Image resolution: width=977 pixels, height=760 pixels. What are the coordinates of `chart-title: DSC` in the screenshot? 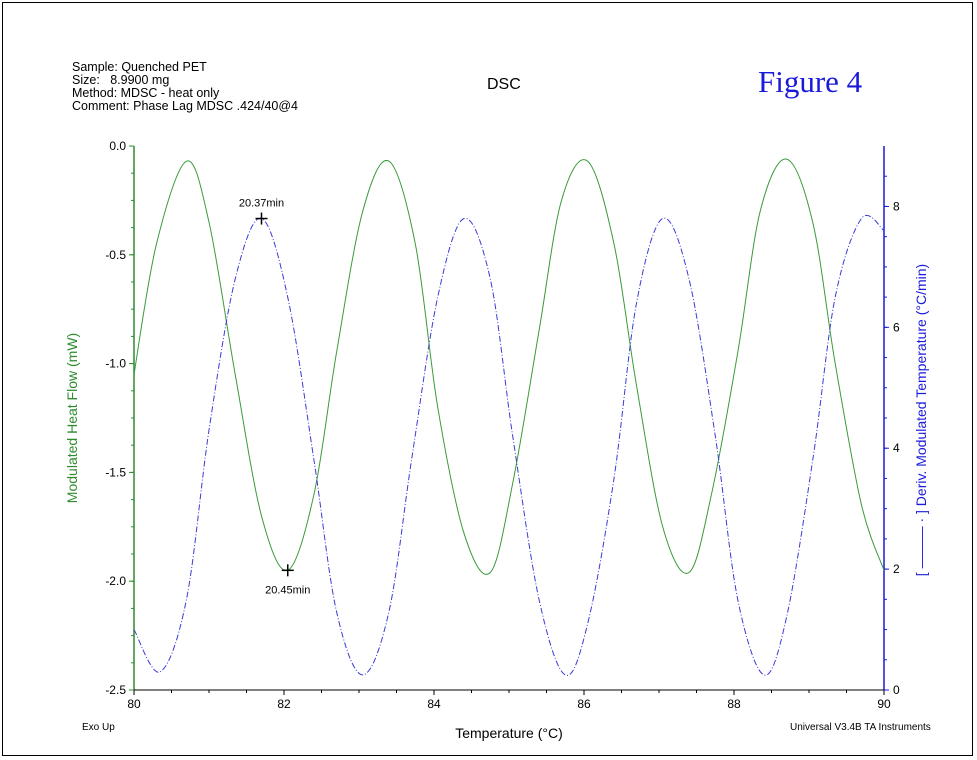 It's located at (504, 84).